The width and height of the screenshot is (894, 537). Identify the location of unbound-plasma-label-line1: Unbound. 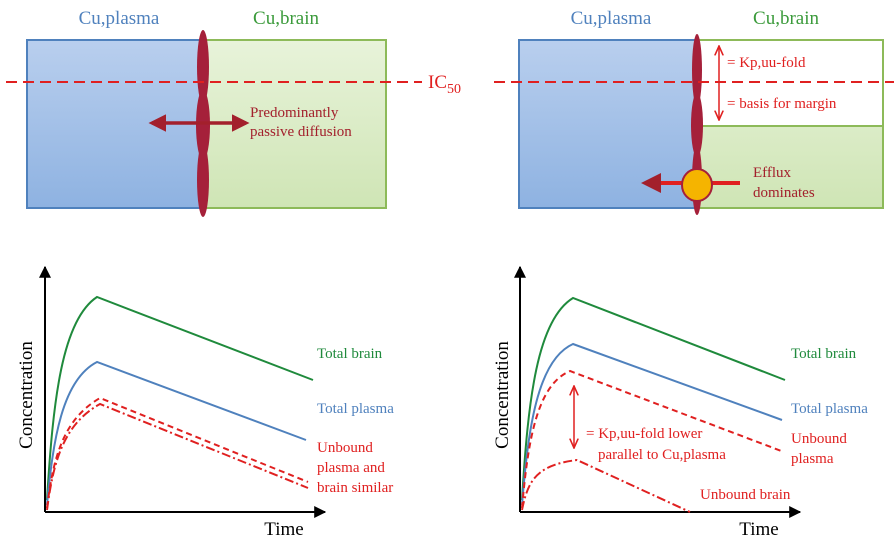
(819, 439).